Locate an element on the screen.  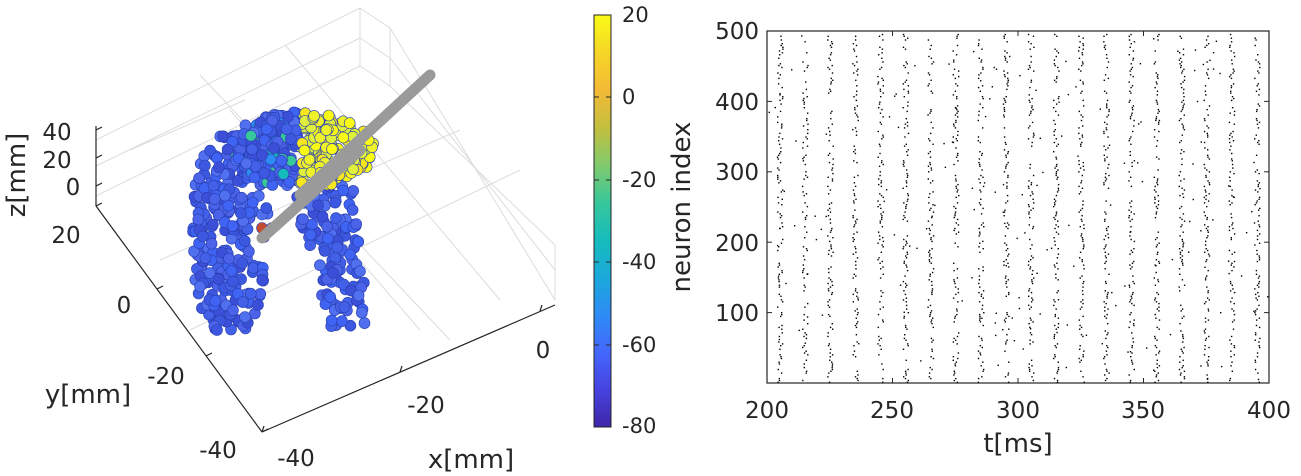
y-tick-200: 200 is located at coordinates (737, 244).